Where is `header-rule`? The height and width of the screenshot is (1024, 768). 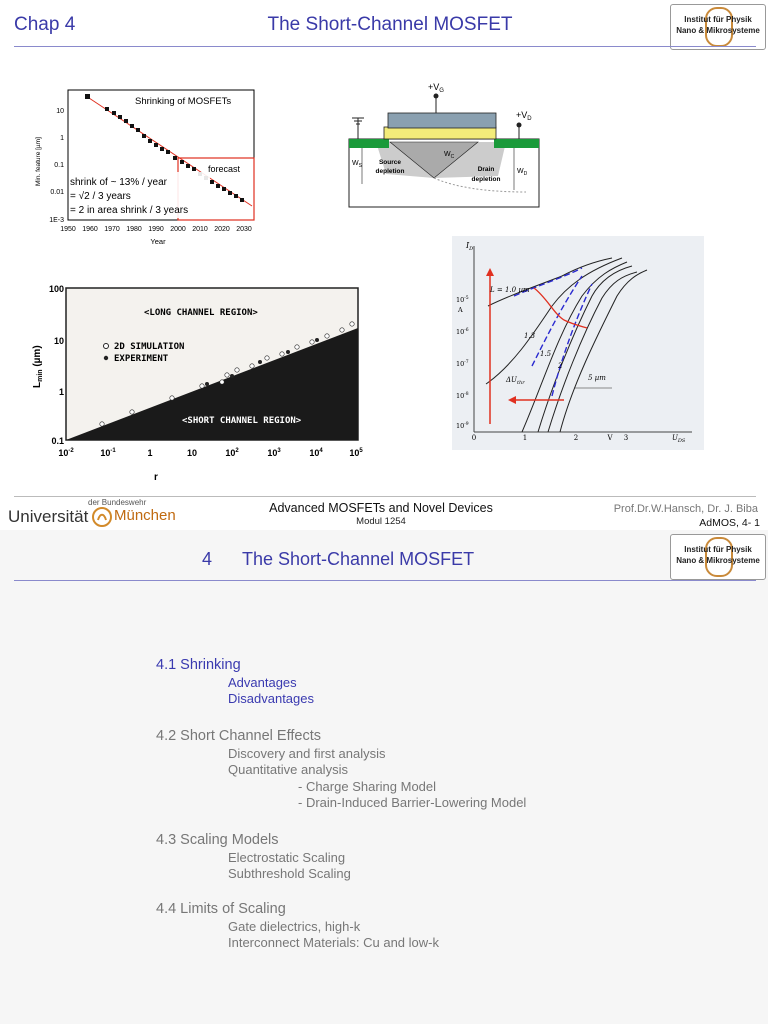
header-rule is located at coordinates (385, 46).